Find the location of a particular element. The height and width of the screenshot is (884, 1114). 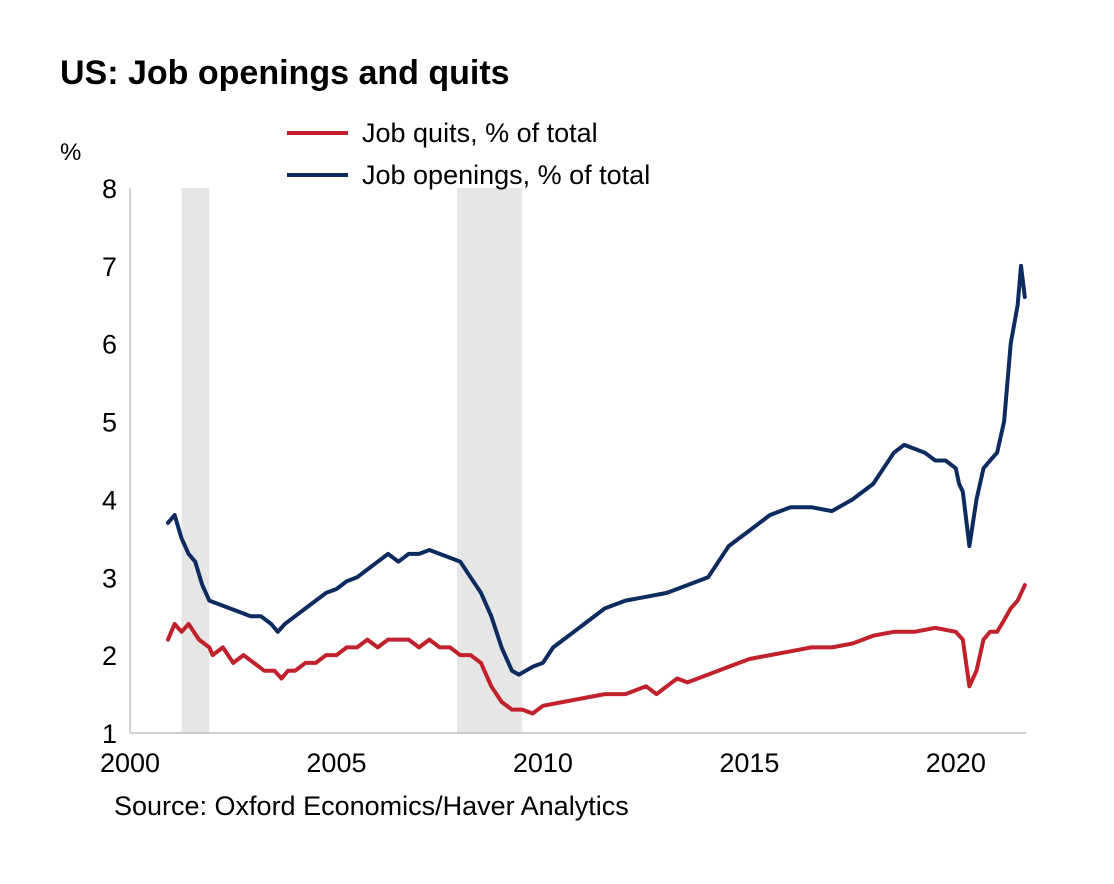

y-tick-label-8: 8 is located at coordinates (109, 189).